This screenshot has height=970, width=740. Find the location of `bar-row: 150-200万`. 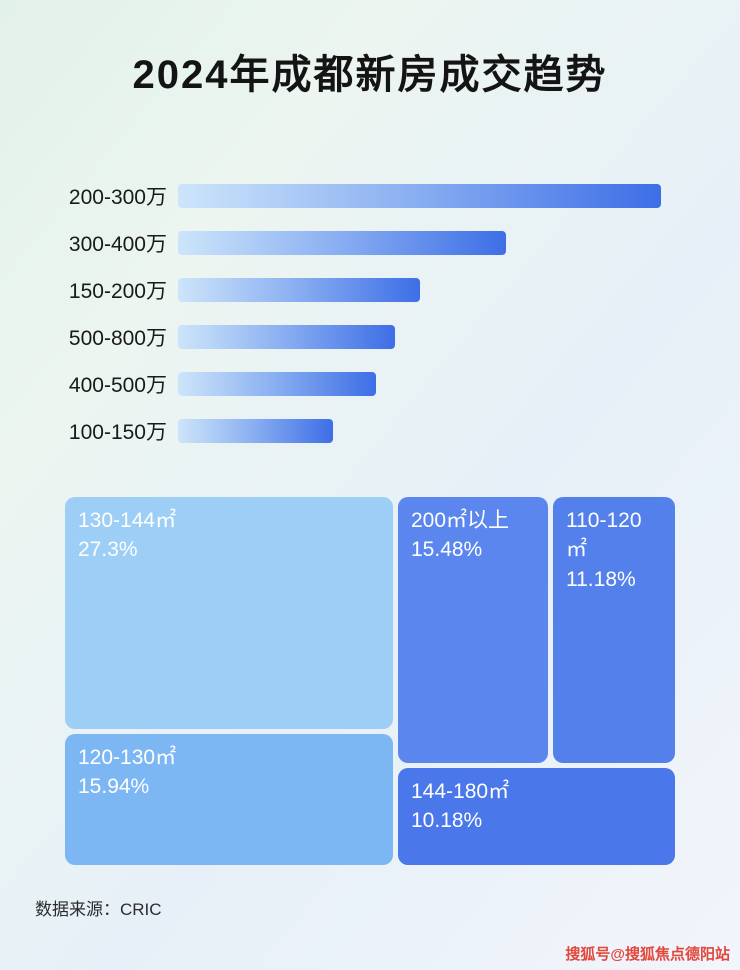

bar-row: 150-200万 is located at coordinates (341, 290).